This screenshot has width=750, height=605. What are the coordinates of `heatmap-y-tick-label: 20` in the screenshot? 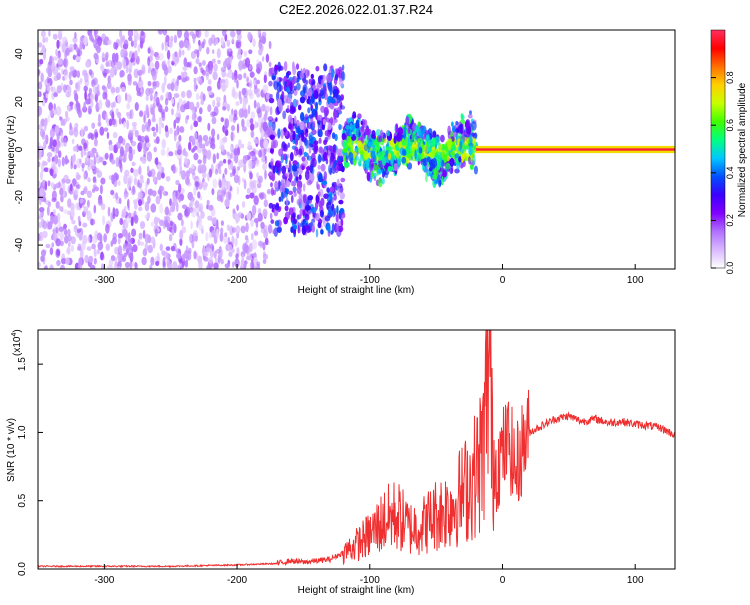 It's located at (19, 102).